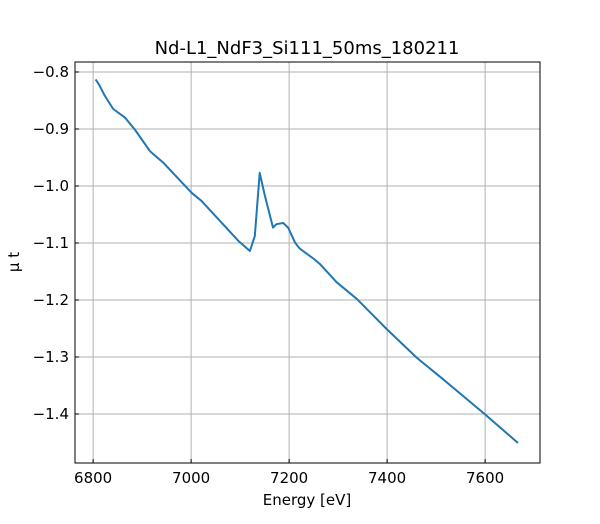  What do you see at coordinates (51, 129) in the screenshot?
I see `y-tick-label: −0.9` at bounding box center [51, 129].